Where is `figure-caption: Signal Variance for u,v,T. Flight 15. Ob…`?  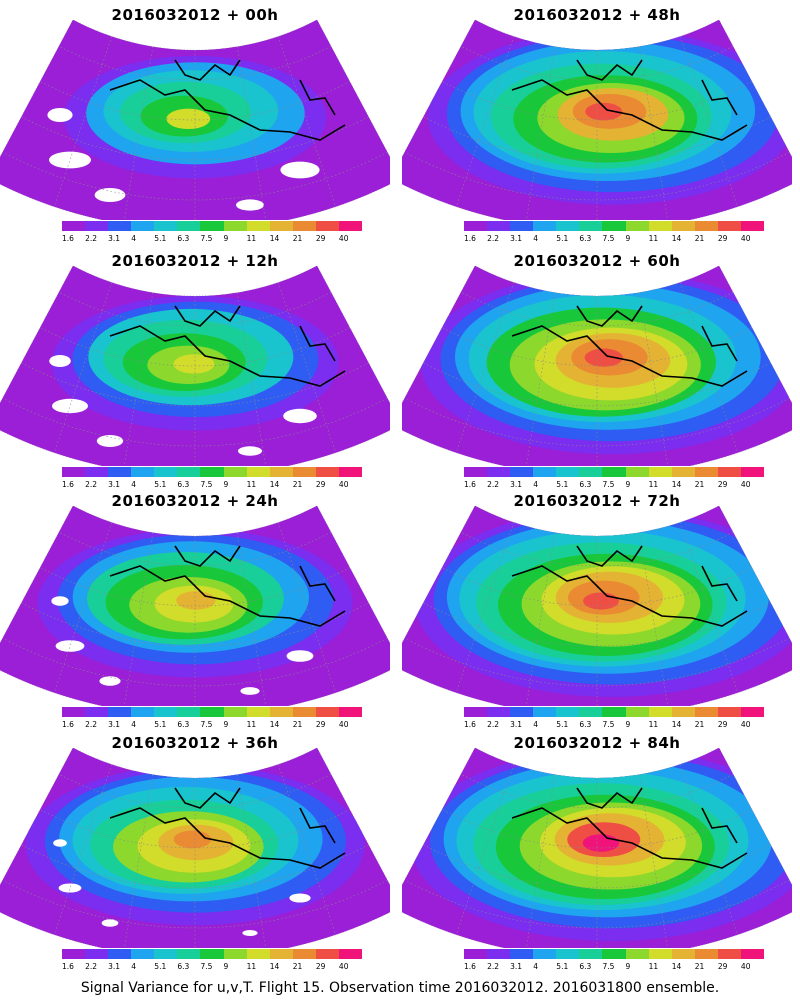 figure-caption: Signal Variance for u,v,T. Flight 15. Ob… is located at coordinates (400, 988).